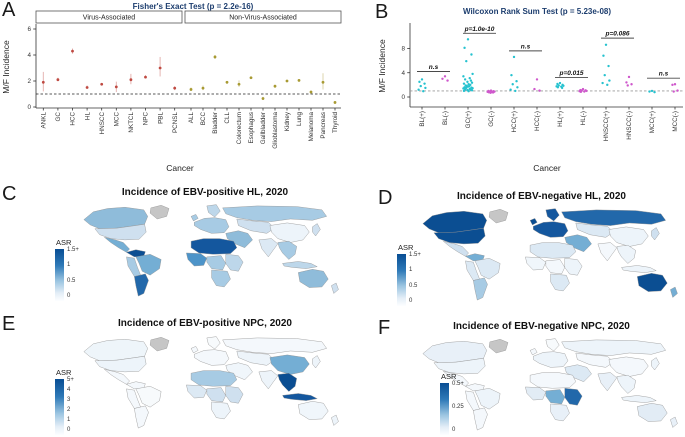 The image size is (685, 437). I want to click on panel-c-legend-title: ASR, so click(64, 242).